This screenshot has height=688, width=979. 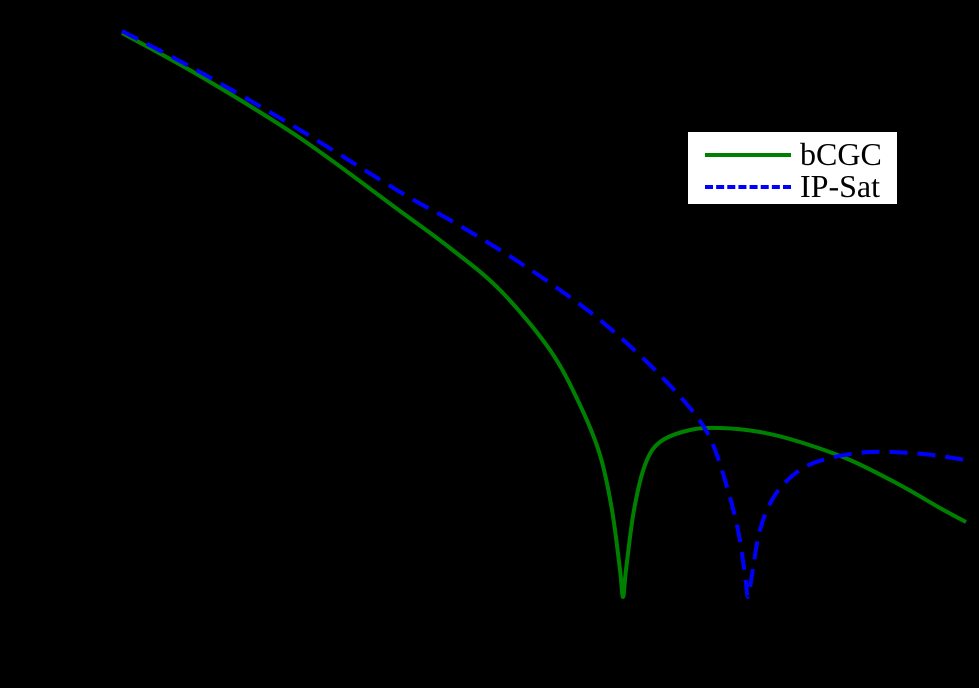 I want to click on legend-label: bCGC, so click(x=841, y=154).